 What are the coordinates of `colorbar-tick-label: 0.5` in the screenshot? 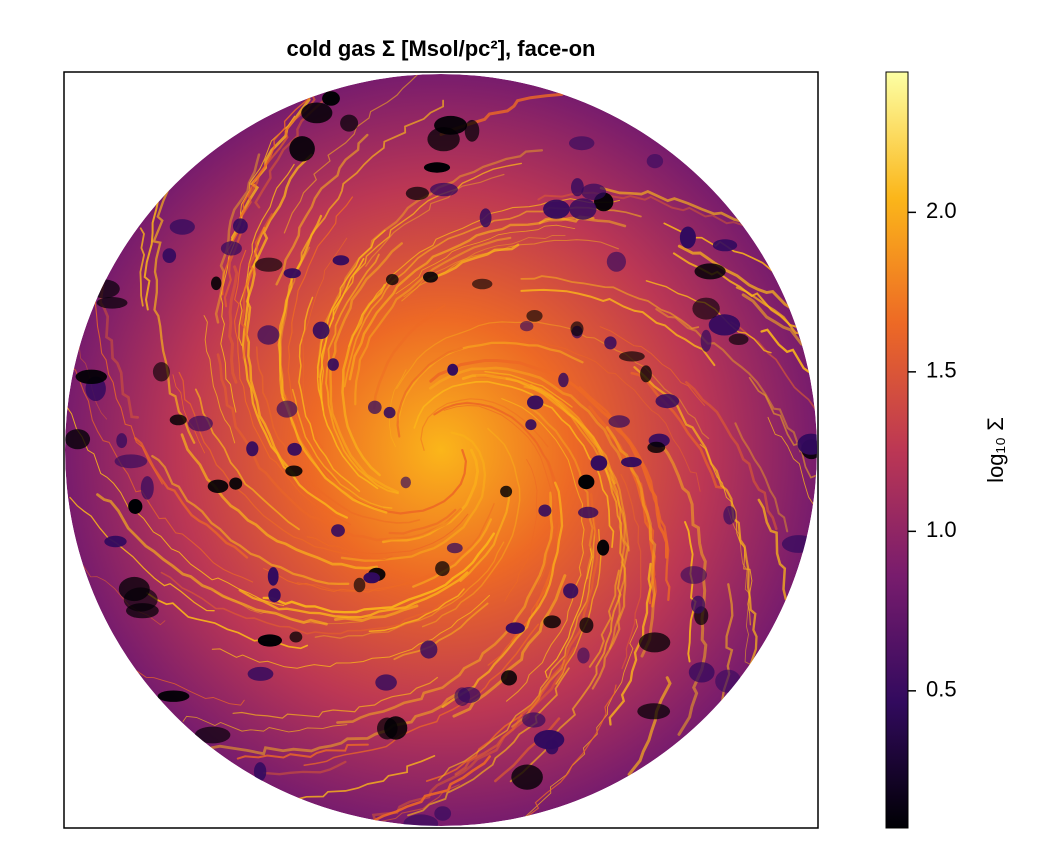 It's located at (941, 689).